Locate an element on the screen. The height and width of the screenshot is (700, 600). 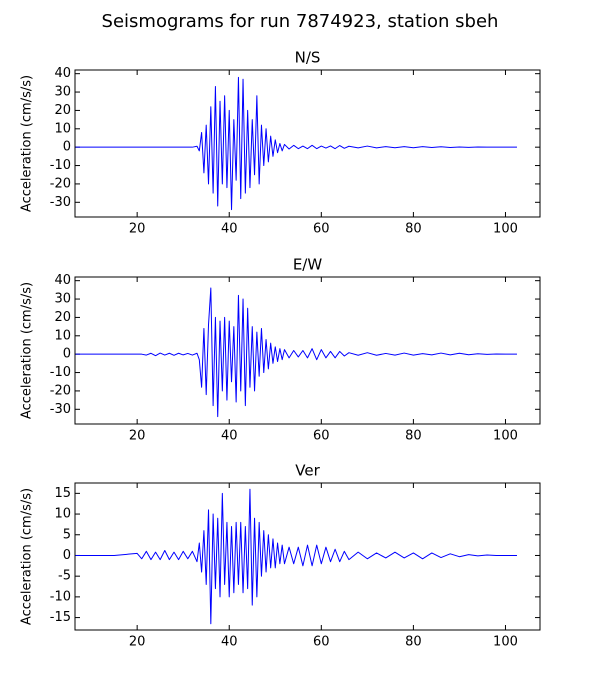
subplot-title: Ver is located at coordinates (307, 471).